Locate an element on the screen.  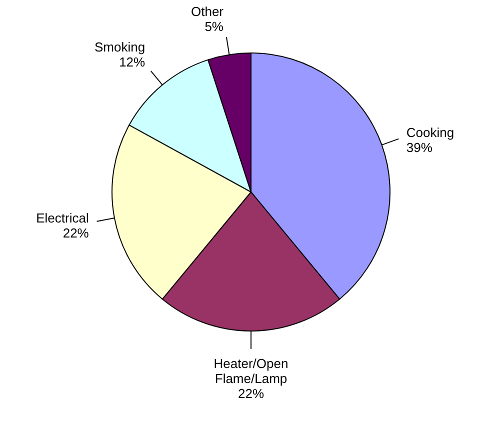
slice-label: Smoking is located at coordinates (120, 46).